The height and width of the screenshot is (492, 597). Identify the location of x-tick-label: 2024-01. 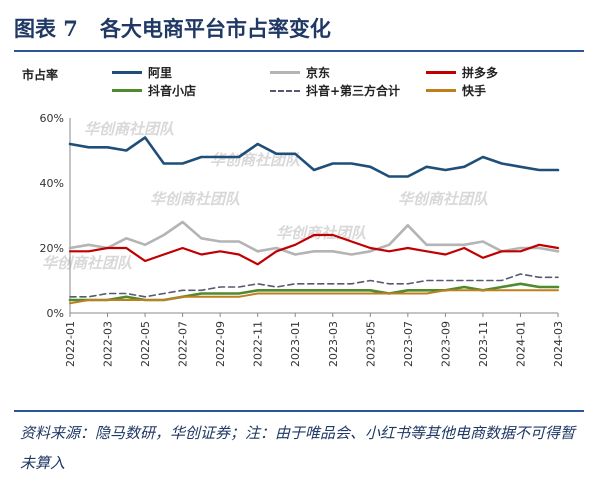
(520, 344).